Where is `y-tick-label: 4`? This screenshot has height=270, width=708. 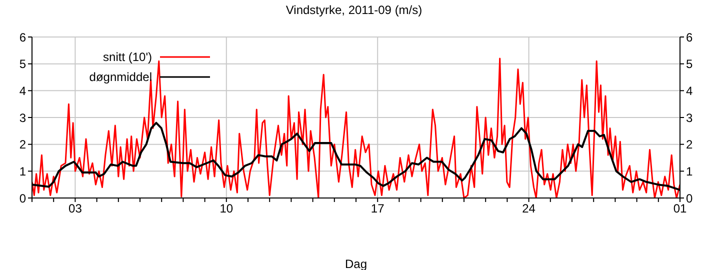 y-tick-label: 4 is located at coordinates (22, 91).